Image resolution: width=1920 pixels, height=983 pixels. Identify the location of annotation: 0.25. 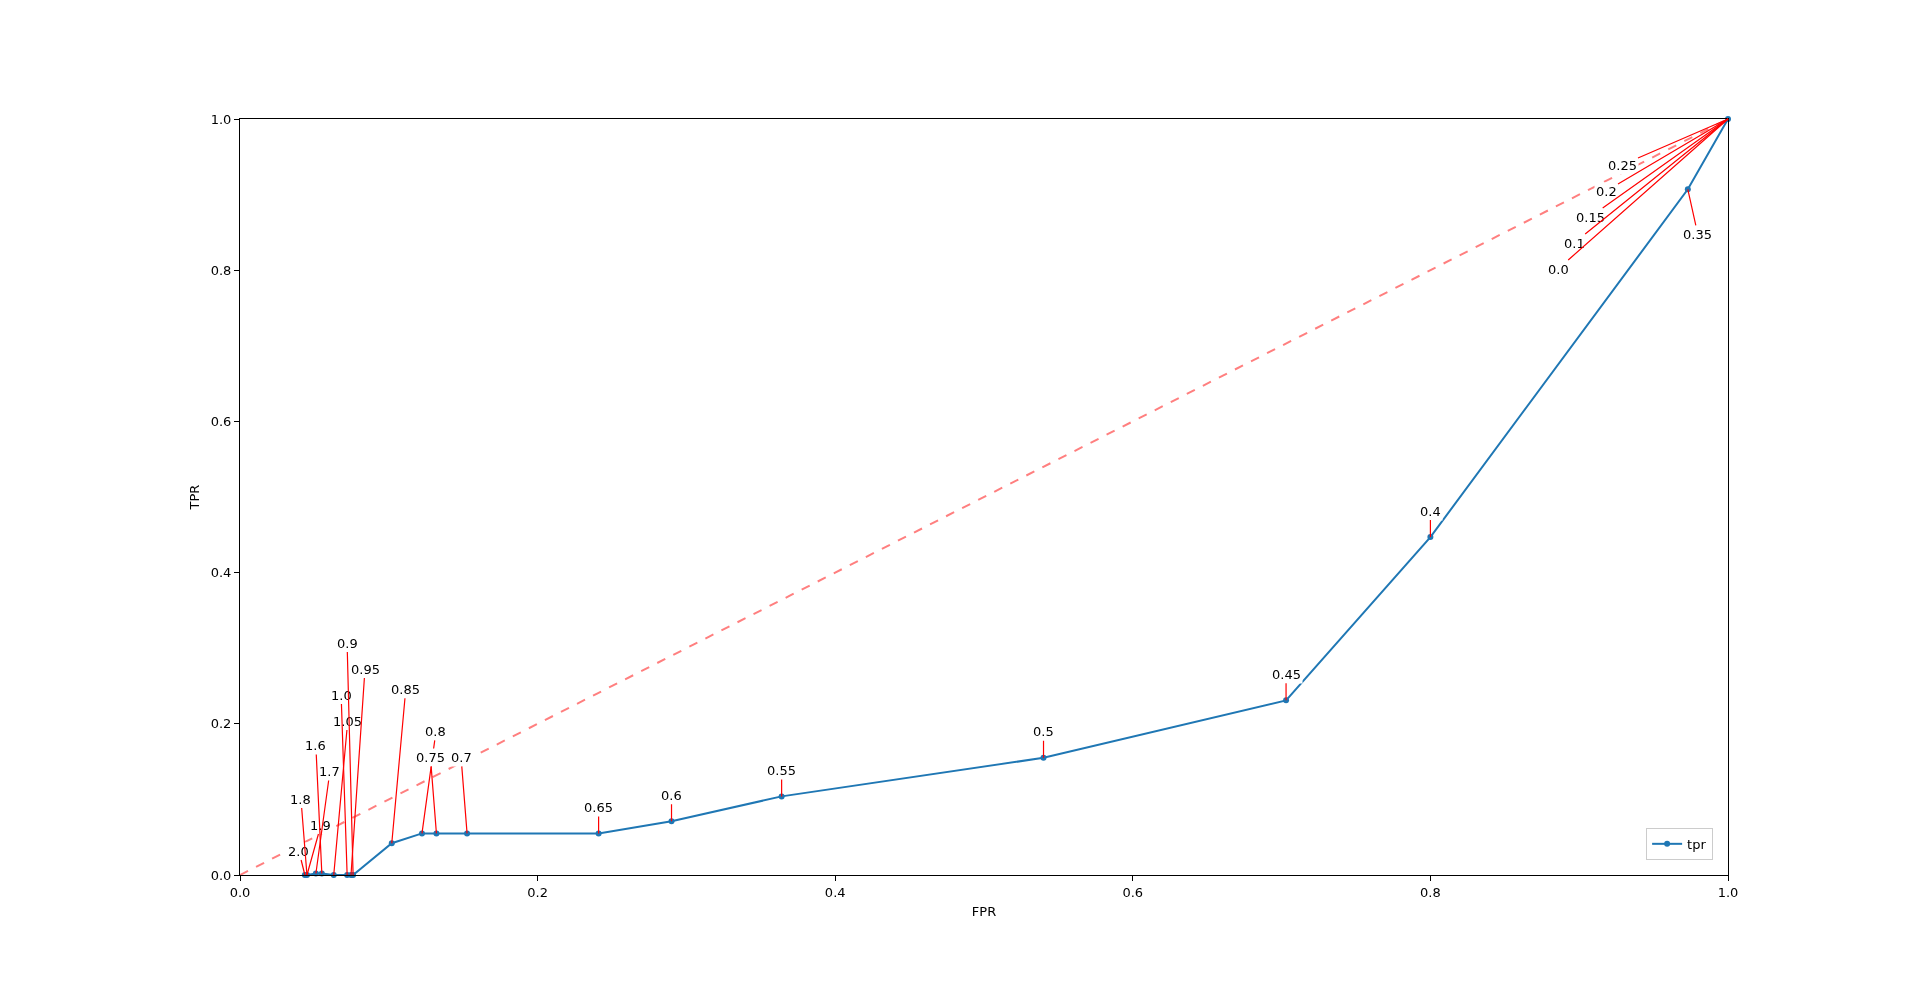
(1622, 165).